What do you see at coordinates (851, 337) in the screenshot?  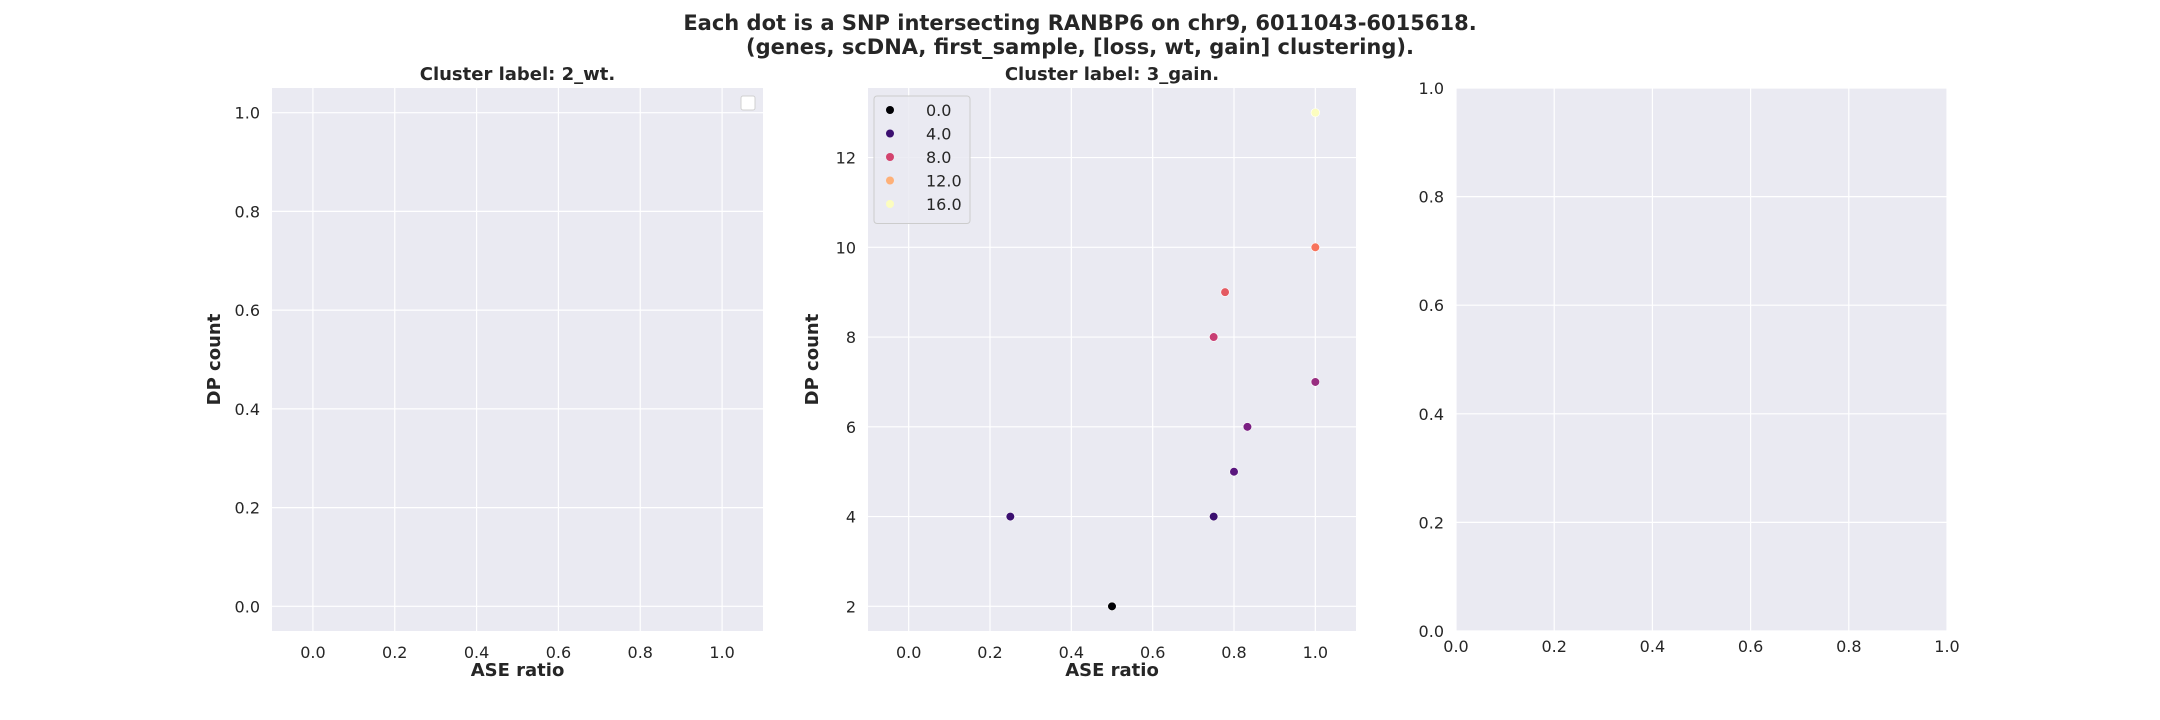 I see `y-tick-label: 8` at bounding box center [851, 337].